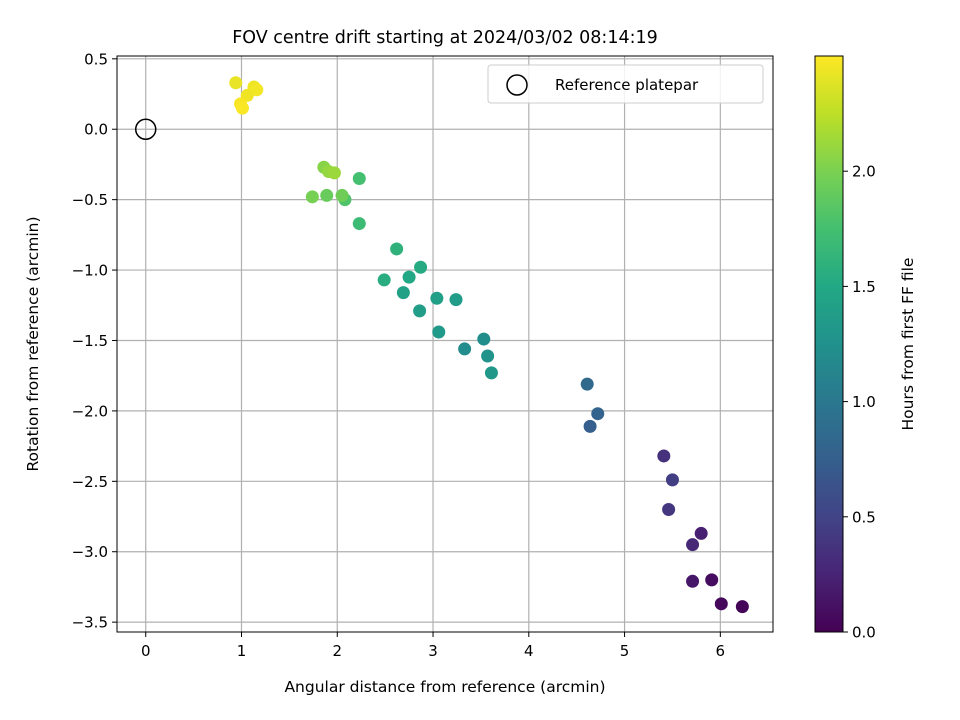 The image size is (960, 720). What do you see at coordinates (96, 59) in the screenshot?
I see `y-tick-label: 0.5` at bounding box center [96, 59].